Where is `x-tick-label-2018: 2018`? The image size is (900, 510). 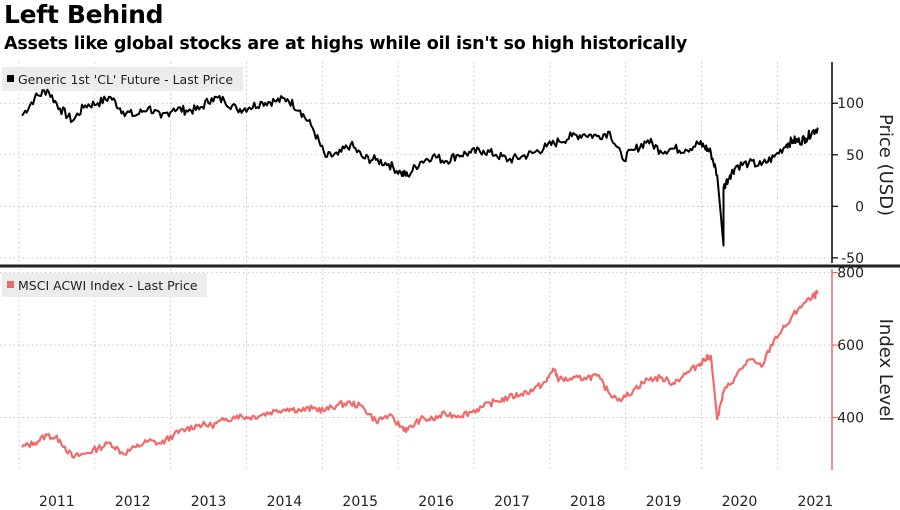
x-tick-label-2018: 2018 is located at coordinates (588, 502).